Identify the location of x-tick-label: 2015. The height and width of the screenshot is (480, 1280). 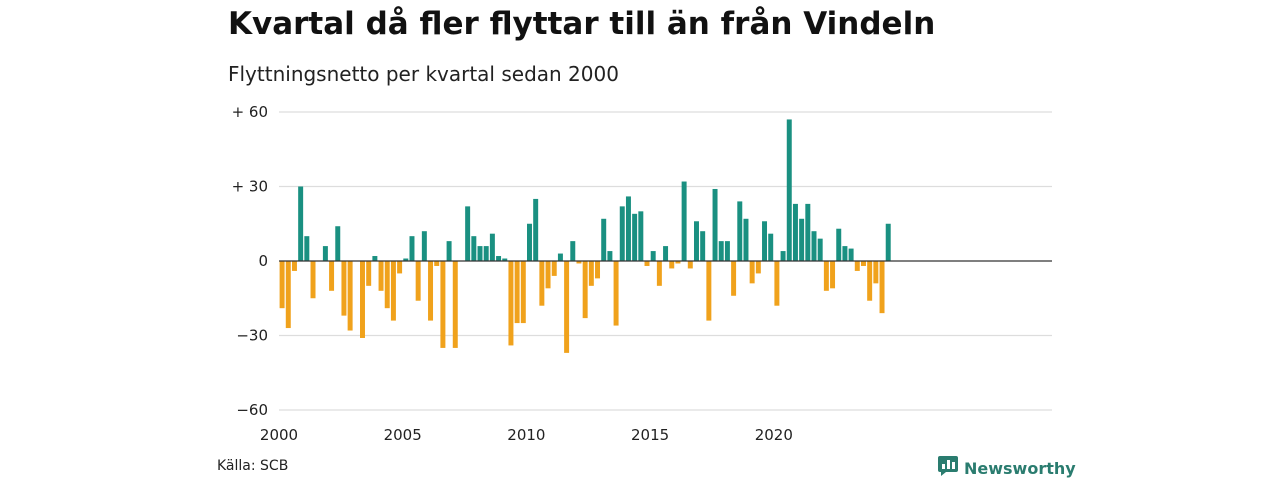
(650, 435).